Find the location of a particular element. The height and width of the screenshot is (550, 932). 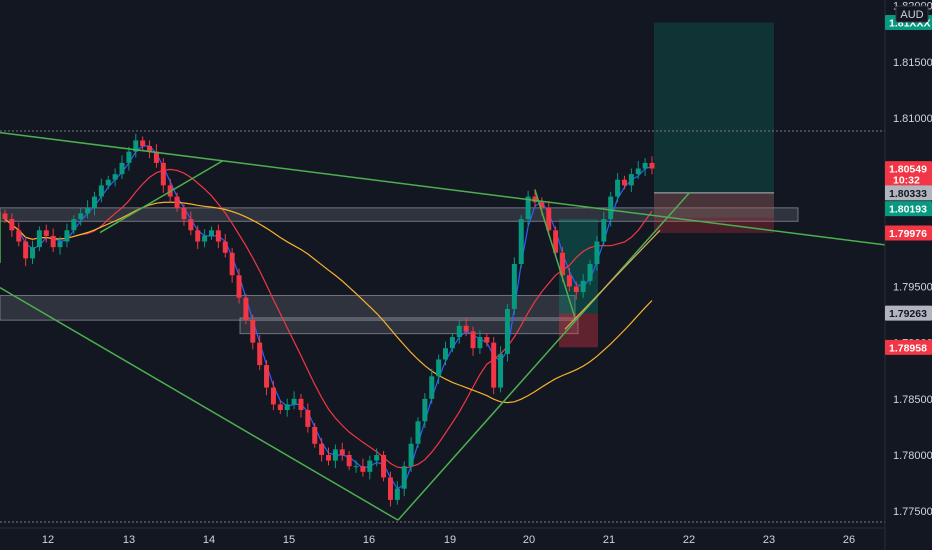

y-tick-label: 1.81000 is located at coordinates (912, 119).